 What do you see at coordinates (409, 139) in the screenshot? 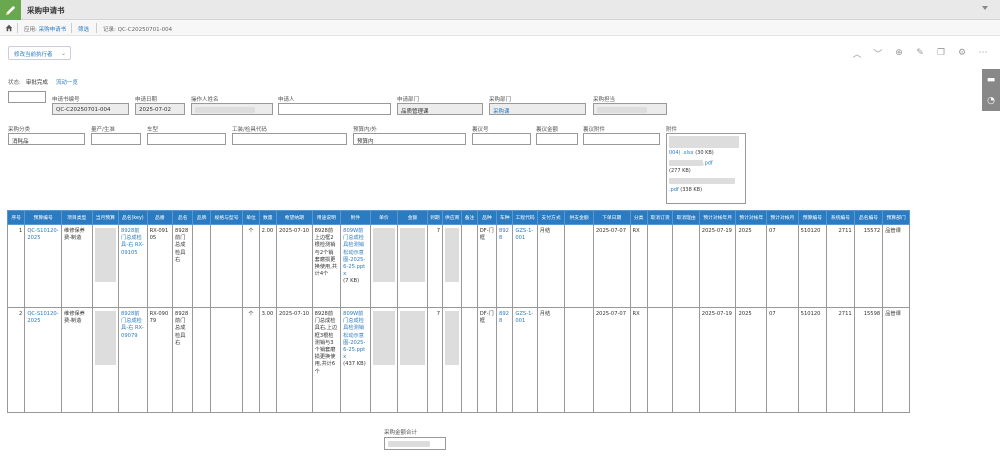
I see `budget-field: 预算内` at bounding box center [409, 139].